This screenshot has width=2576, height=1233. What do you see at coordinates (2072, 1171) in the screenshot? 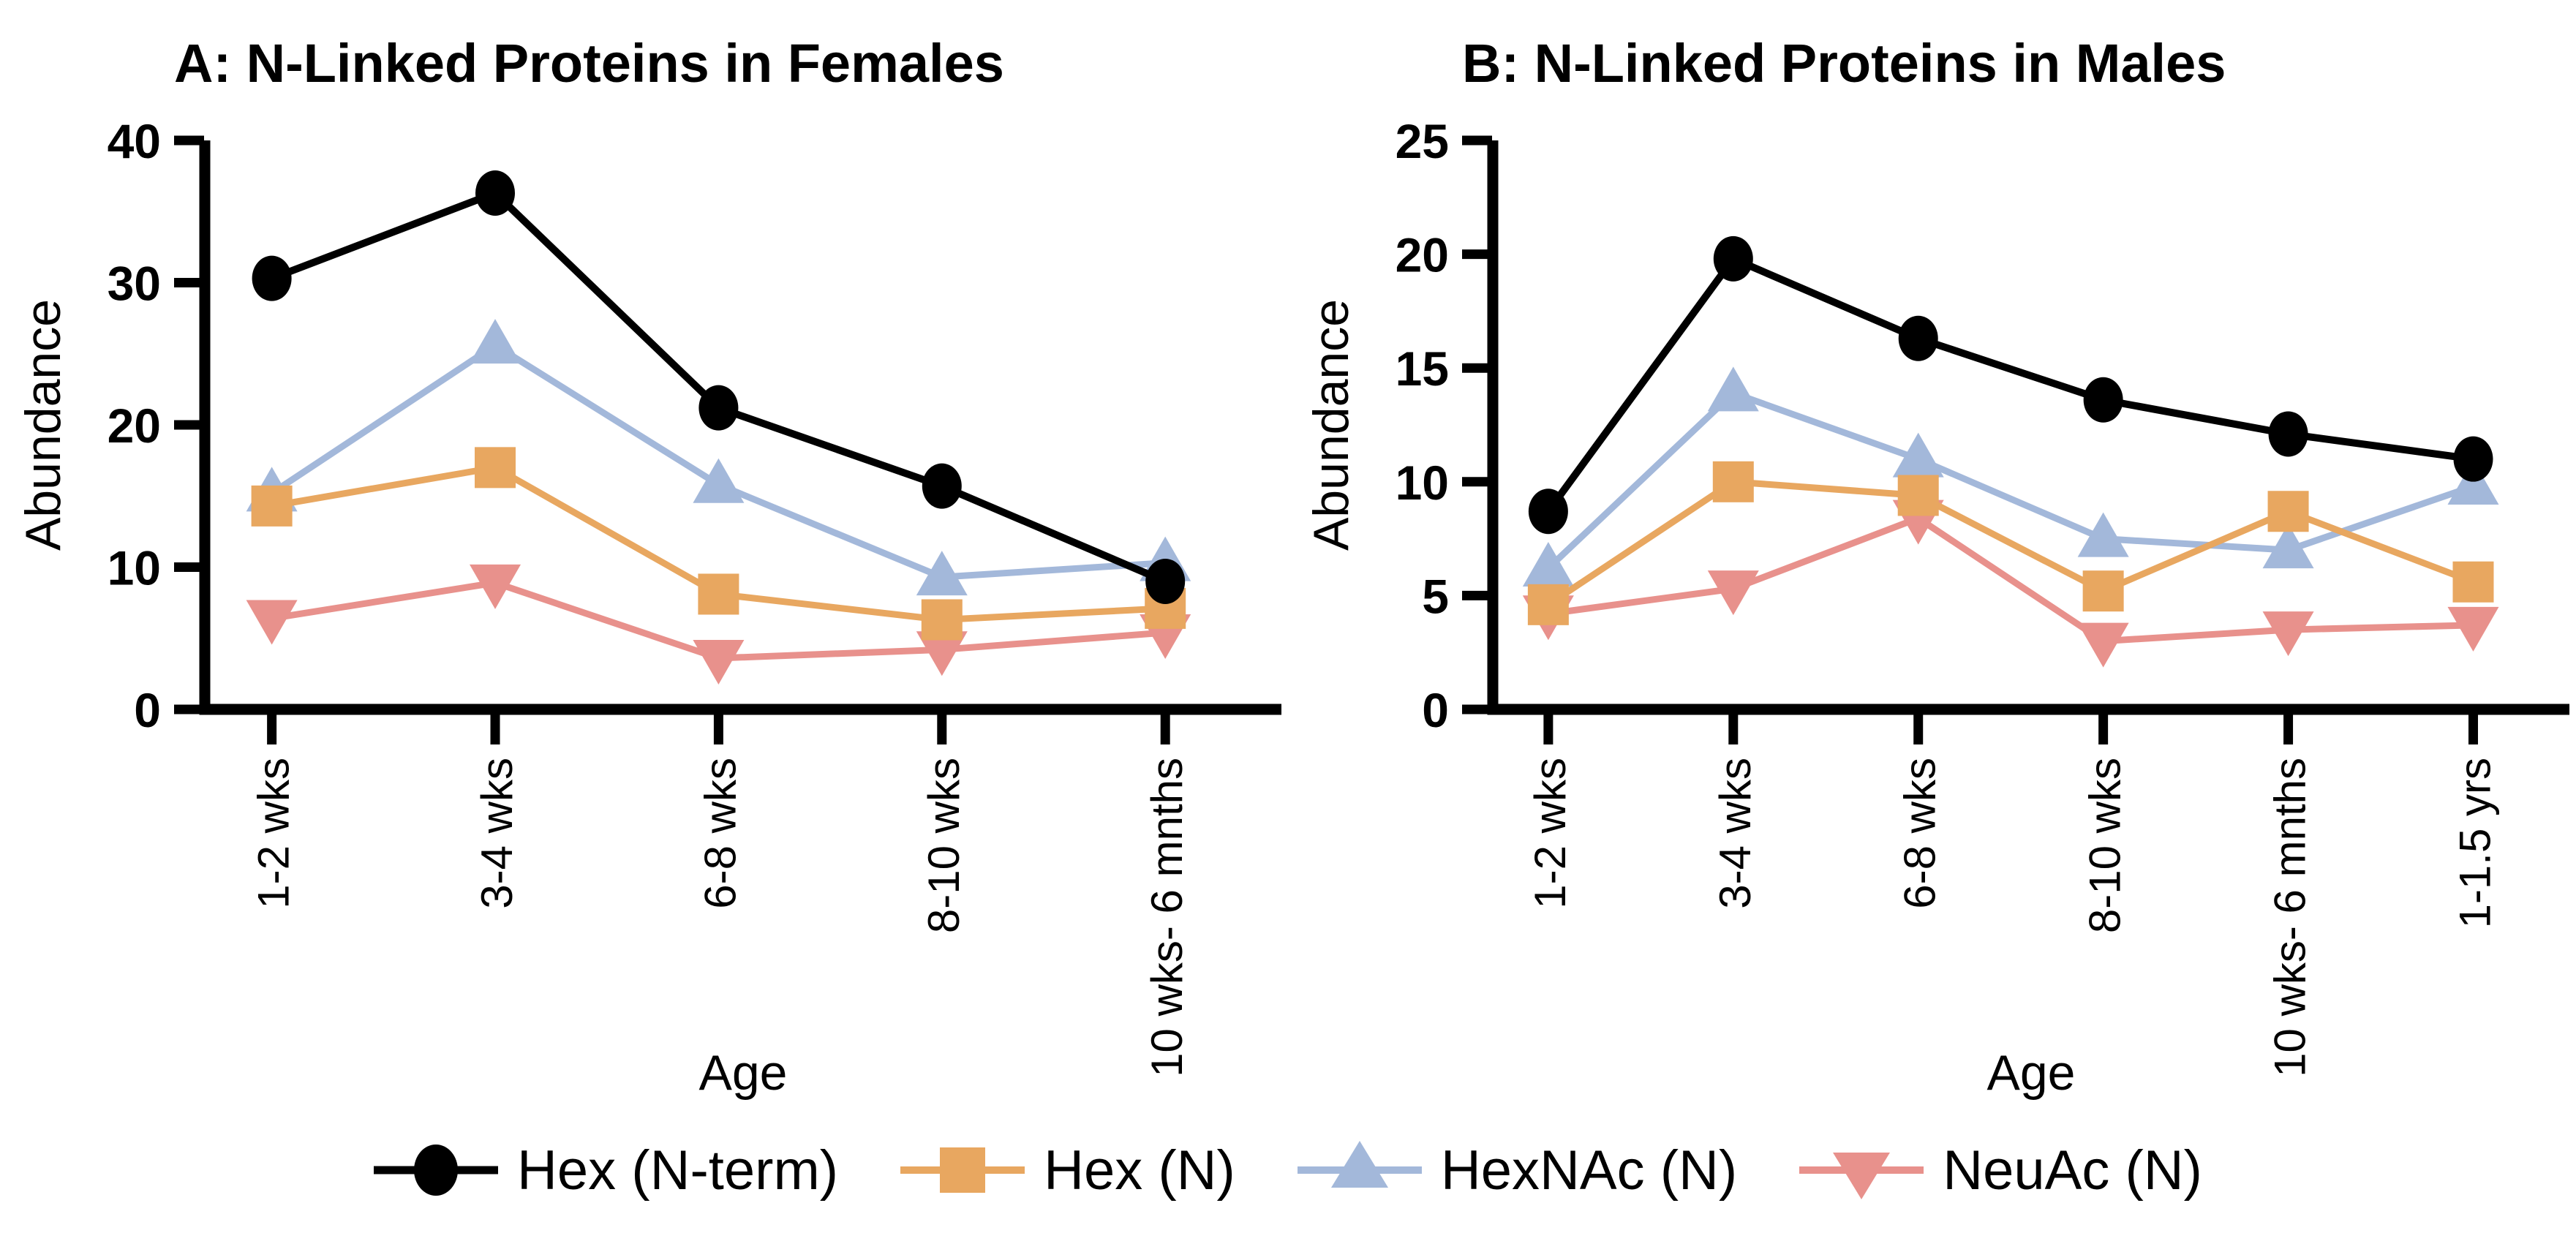
I see `legend-label: NeuAc (N)` at bounding box center [2072, 1171].